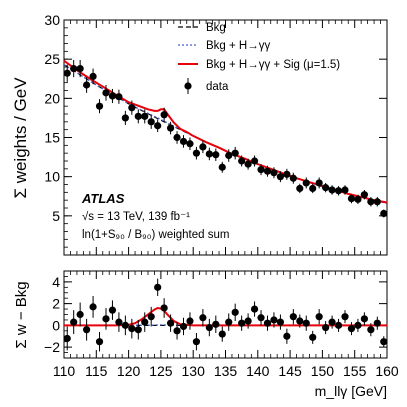  What do you see at coordinates (52, 177) in the screenshot?
I see `upper-y-tick-label: 10` at bounding box center [52, 177].